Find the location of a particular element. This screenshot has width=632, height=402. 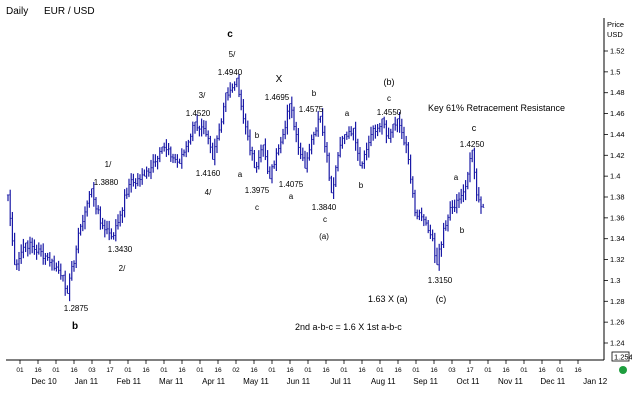

x-day-label: 02 is located at coordinates (236, 370).